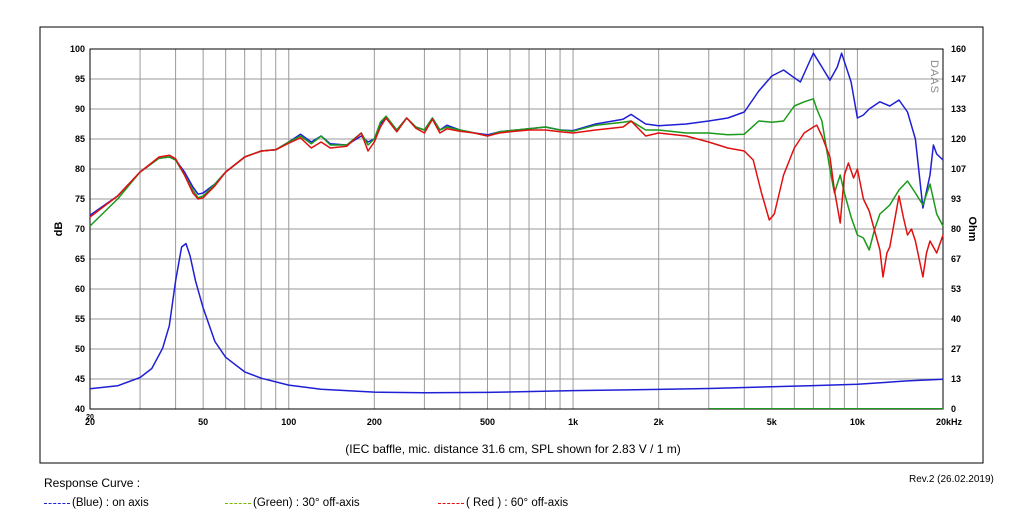 The width and height of the screenshot is (1024, 526). Describe the element at coordinates (956, 379) in the screenshot. I see `y2-tick-label: 13` at that location.